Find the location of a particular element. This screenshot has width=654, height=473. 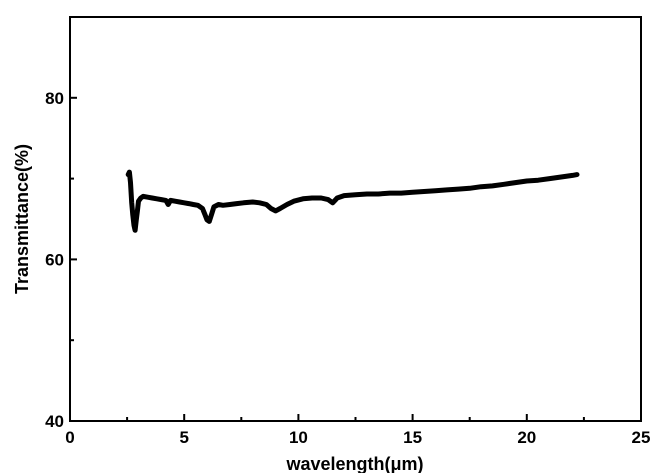

x-tick-label: 10 is located at coordinates (298, 437).